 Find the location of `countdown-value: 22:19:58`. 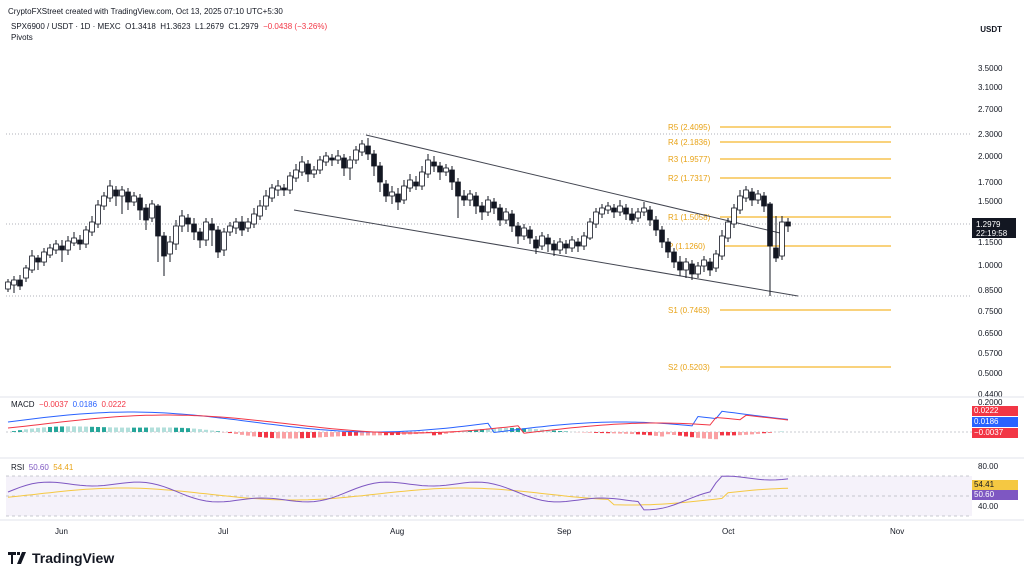

countdown-value: 22:19:58 is located at coordinates (992, 233).